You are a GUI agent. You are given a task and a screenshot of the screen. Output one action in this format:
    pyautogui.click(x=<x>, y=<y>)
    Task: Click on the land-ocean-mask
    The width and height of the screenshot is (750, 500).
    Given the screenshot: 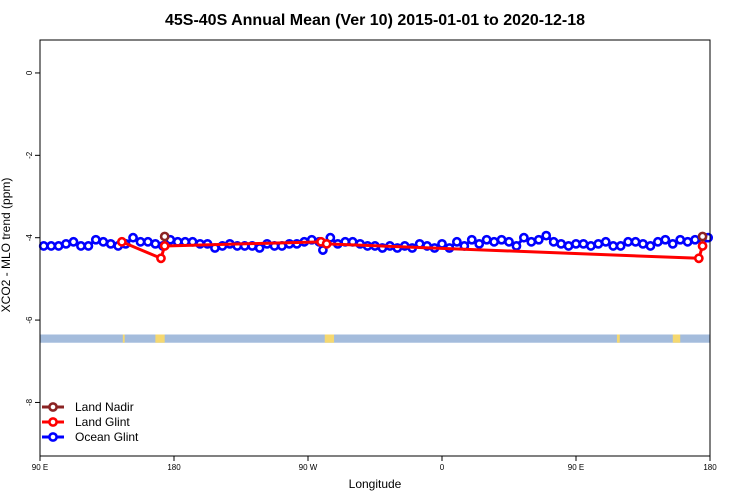 What is the action you would take?
    pyautogui.click(x=375, y=338)
    